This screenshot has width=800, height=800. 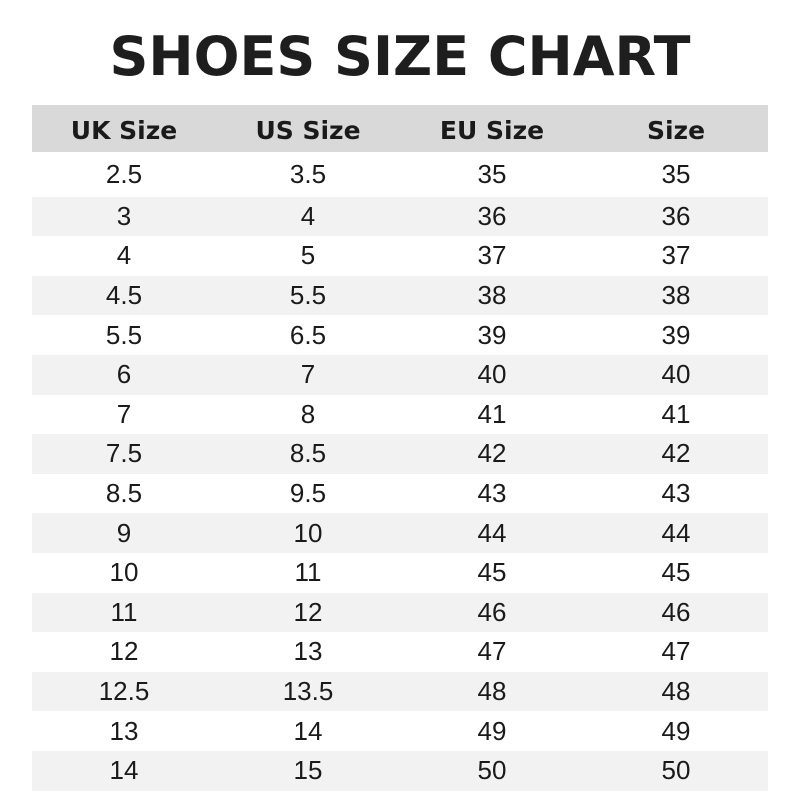 I want to click on table-cell: 5, so click(x=308, y=255).